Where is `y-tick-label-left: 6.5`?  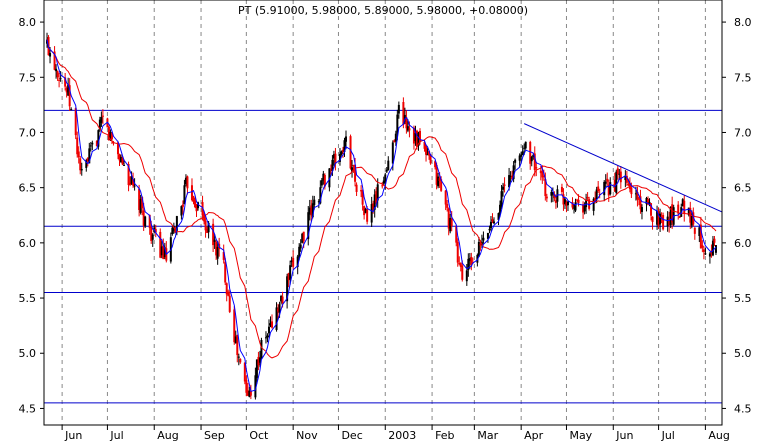 y-tick-label-left: 6.5 is located at coordinates (28, 188).